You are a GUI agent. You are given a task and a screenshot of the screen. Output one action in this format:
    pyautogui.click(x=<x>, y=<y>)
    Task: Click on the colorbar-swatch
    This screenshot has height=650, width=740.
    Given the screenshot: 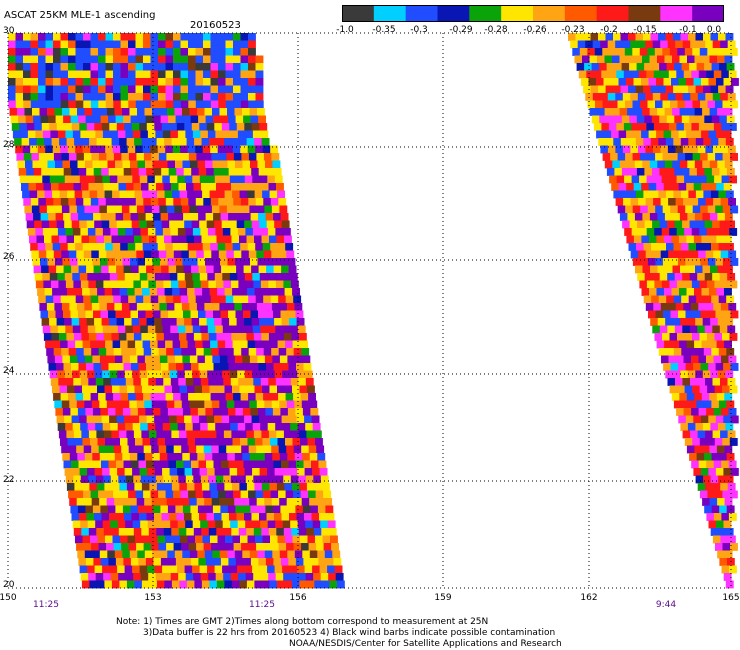 What is the action you would take?
    pyautogui.click(x=644, y=13)
    